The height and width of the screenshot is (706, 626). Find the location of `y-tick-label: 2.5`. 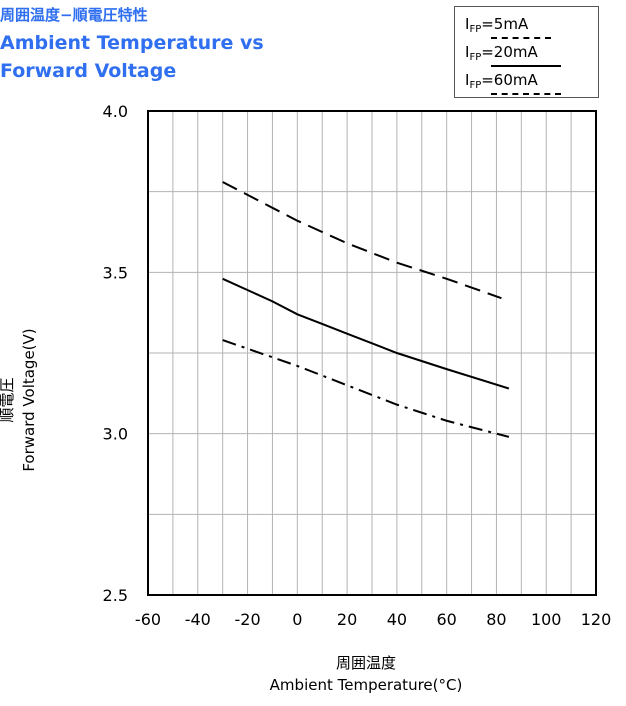

y-tick-label: 2.5 is located at coordinates (115, 595).